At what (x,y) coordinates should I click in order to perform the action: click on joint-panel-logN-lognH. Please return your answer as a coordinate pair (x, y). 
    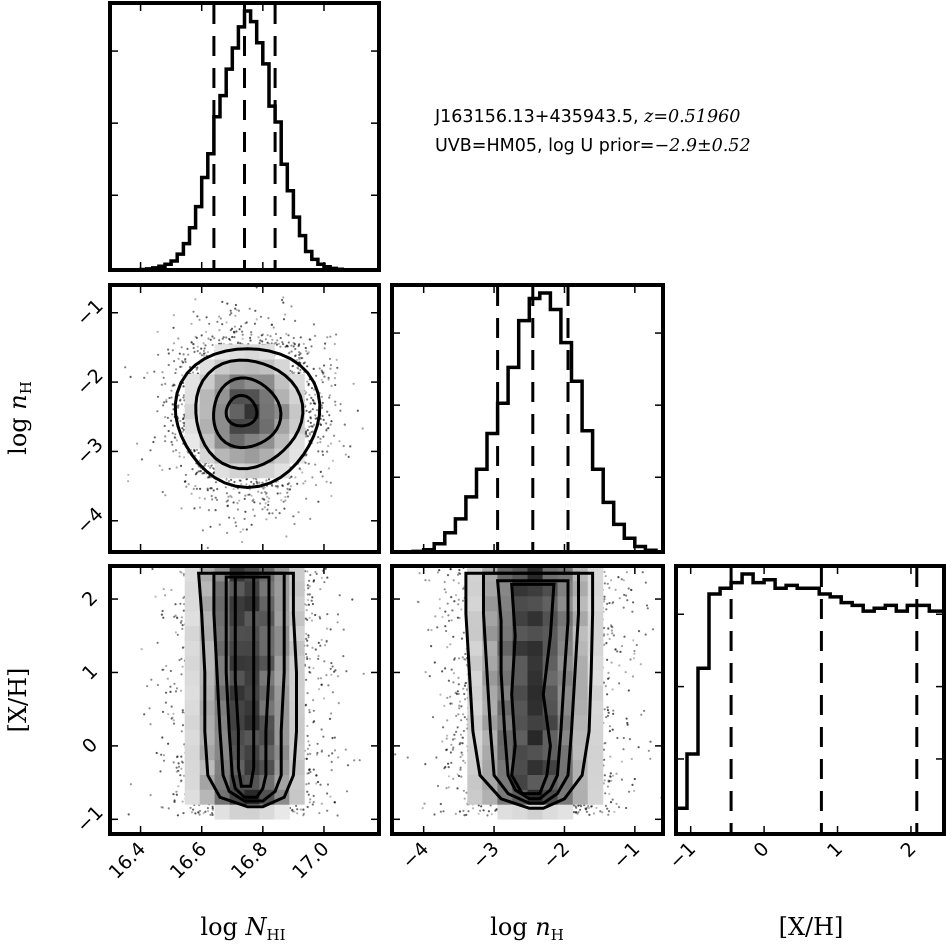
    Looking at the image, I should click on (244, 417).